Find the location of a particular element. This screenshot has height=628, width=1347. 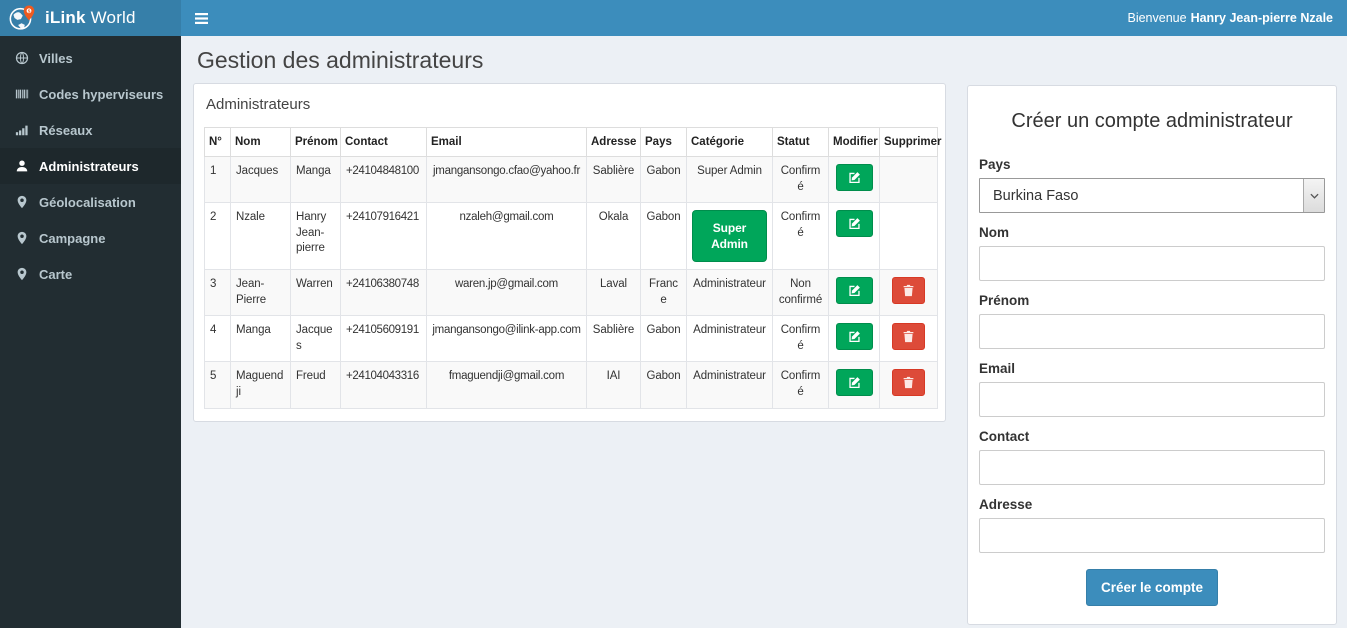

cell-email: nzaleh@gmail.com is located at coordinates (506, 236).